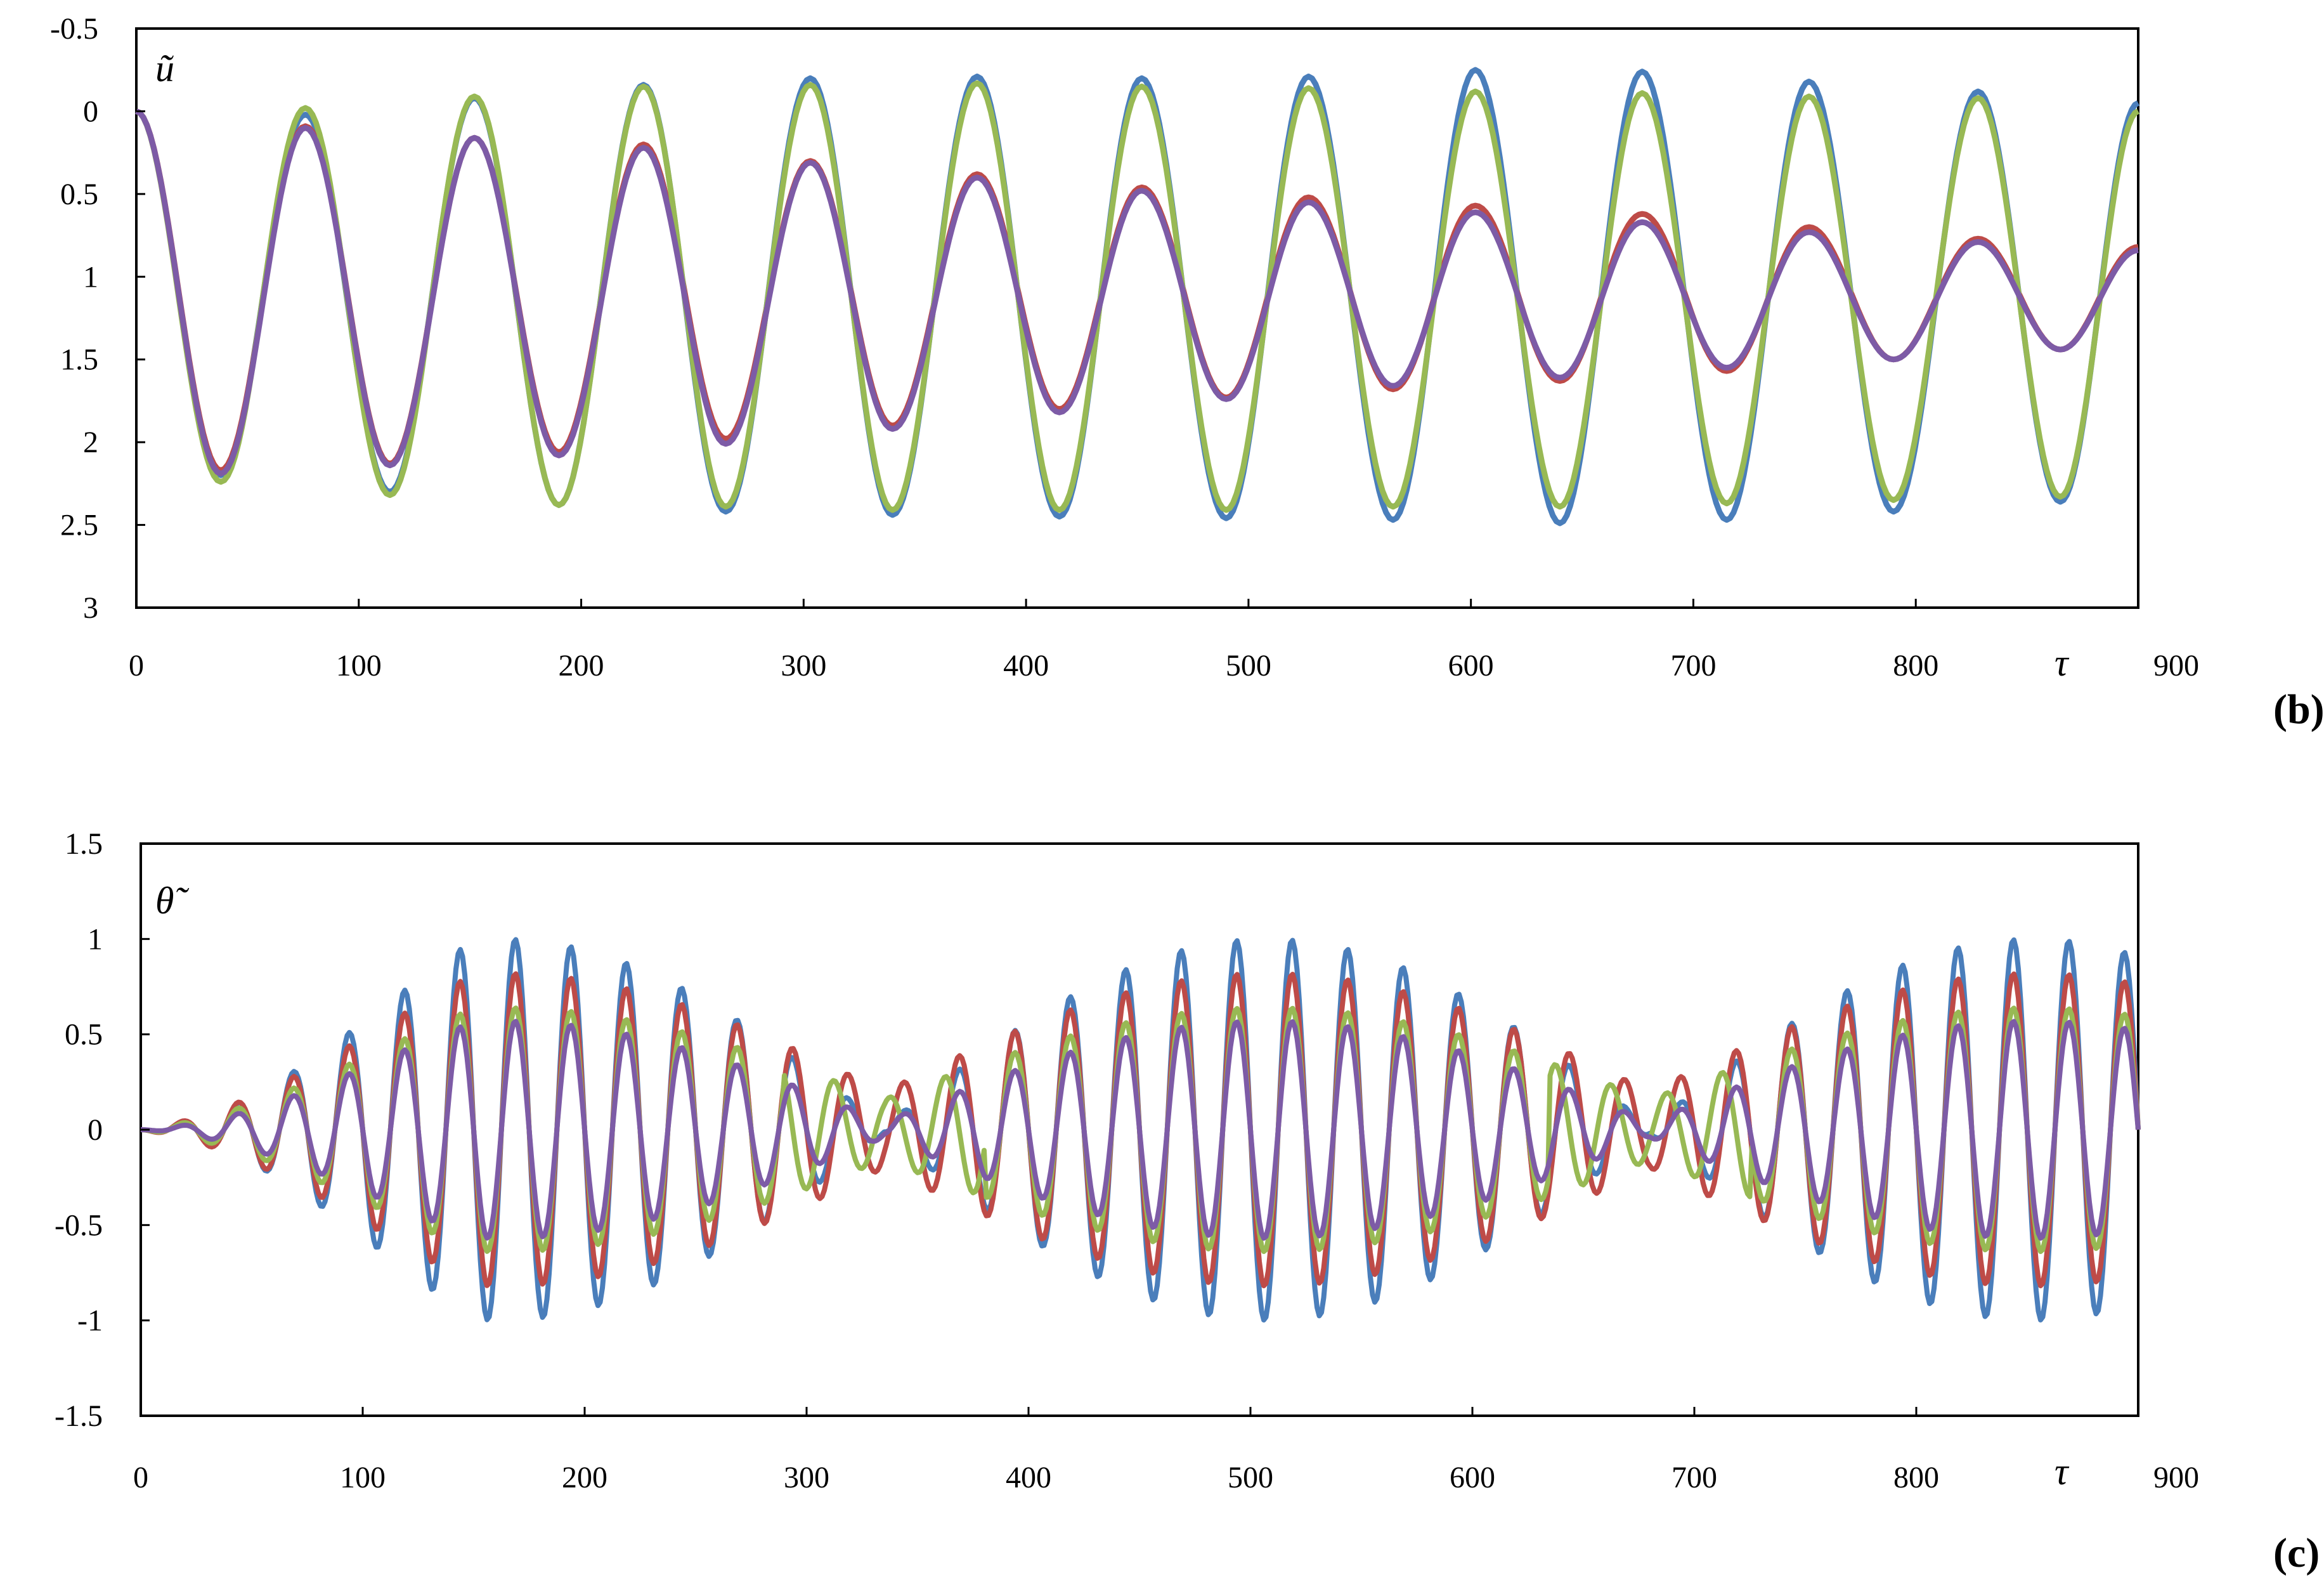 The height and width of the screenshot is (1594, 2324). I want to click on y-tick-label: 2, so click(90, 442).